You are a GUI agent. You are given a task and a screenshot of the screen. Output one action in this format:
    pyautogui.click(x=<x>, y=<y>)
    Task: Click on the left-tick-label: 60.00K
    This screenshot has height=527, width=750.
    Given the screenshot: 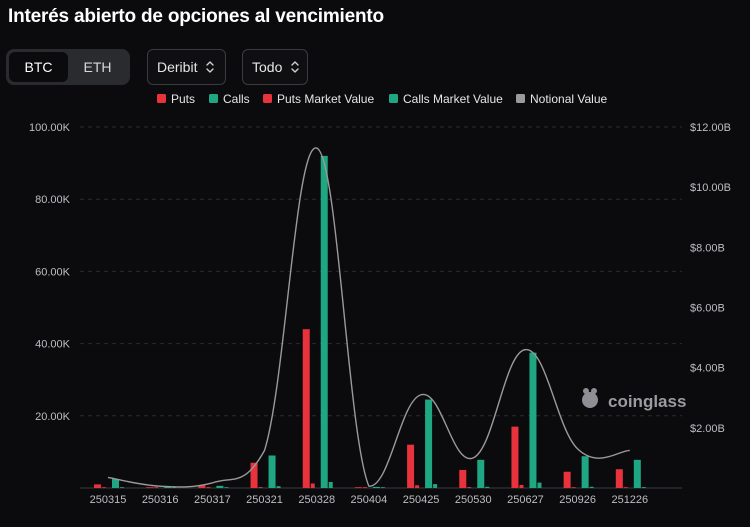 What is the action you would take?
    pyautogui.click(x=53, y=272)
    